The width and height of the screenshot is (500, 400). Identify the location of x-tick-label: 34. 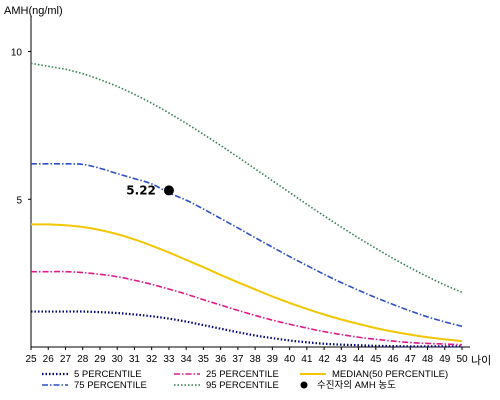
(187, 359).